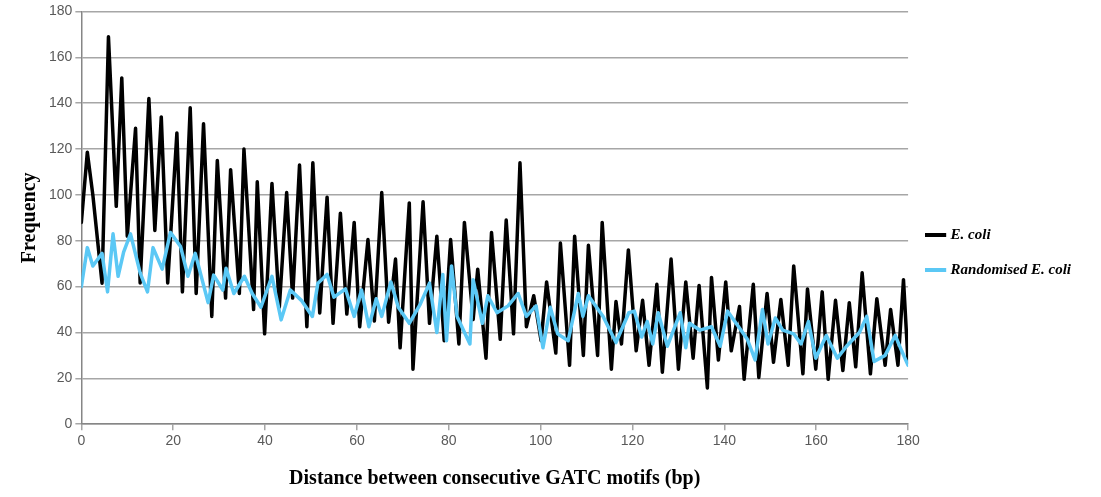  I want to click on x-tick-label: 40, so click(265, 440).